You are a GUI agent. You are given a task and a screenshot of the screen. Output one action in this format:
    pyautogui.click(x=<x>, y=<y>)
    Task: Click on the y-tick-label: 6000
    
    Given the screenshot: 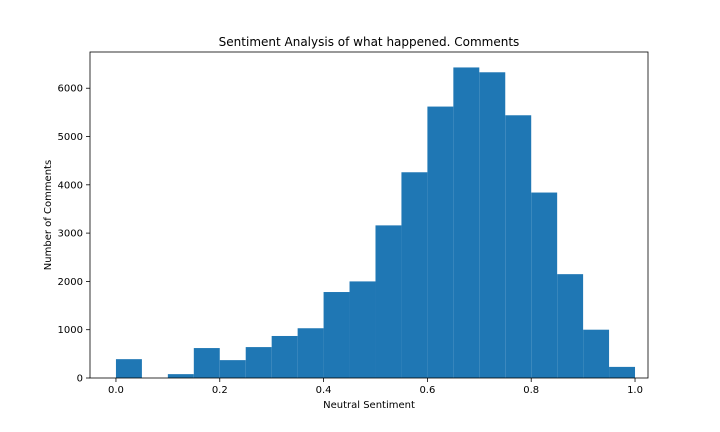 What is the action you would take?
    pyautogui.click(x=70, y=89)
    